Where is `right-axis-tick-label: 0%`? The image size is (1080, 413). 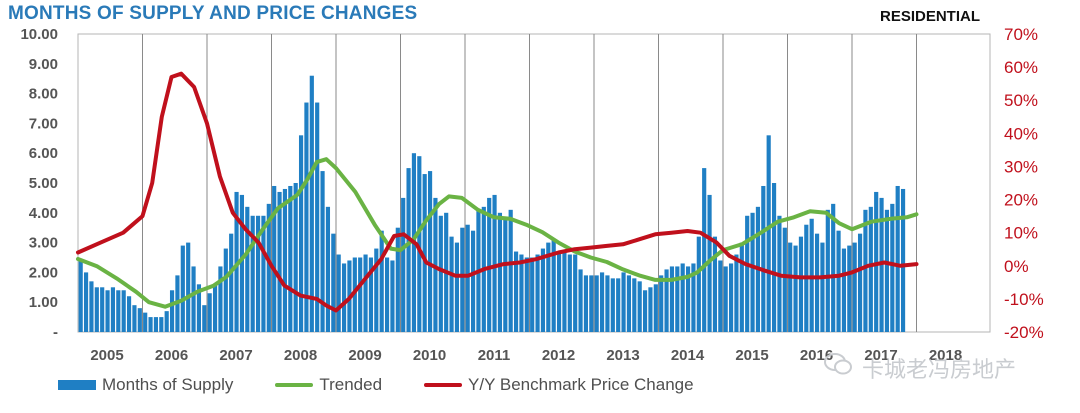 right-axis-tick-label: 0% is located at coordinates (1016, 266).